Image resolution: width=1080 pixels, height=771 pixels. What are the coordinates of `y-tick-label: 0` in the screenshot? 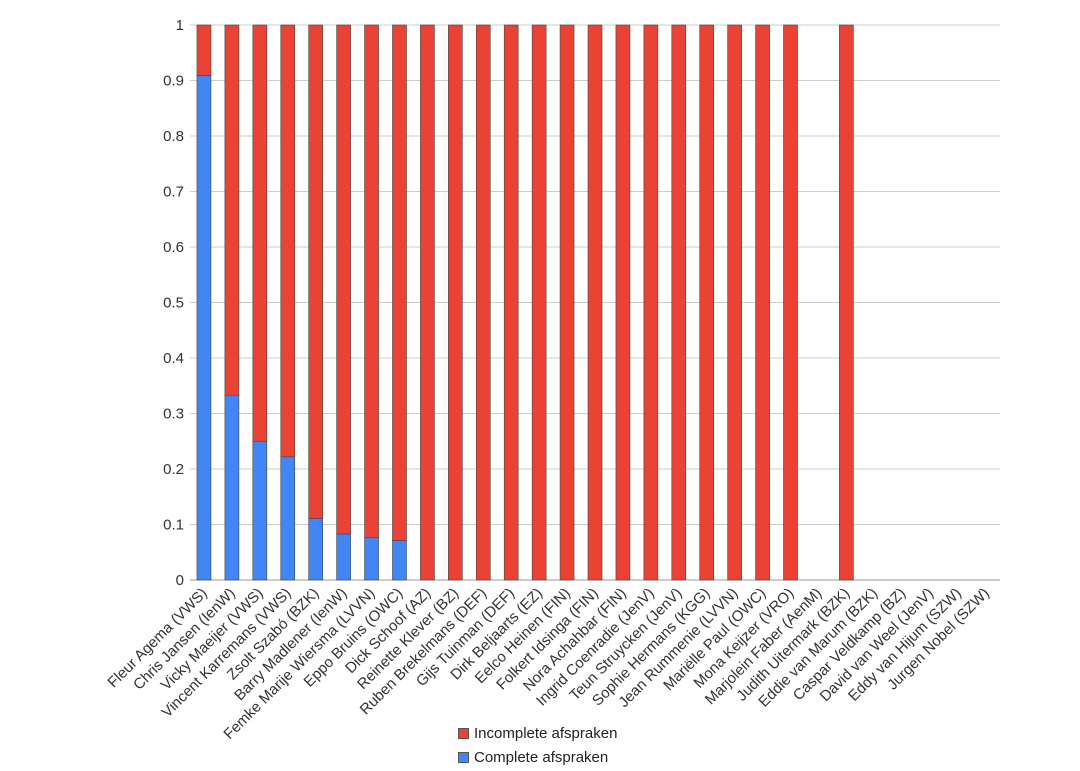 It's located at (180, 580).